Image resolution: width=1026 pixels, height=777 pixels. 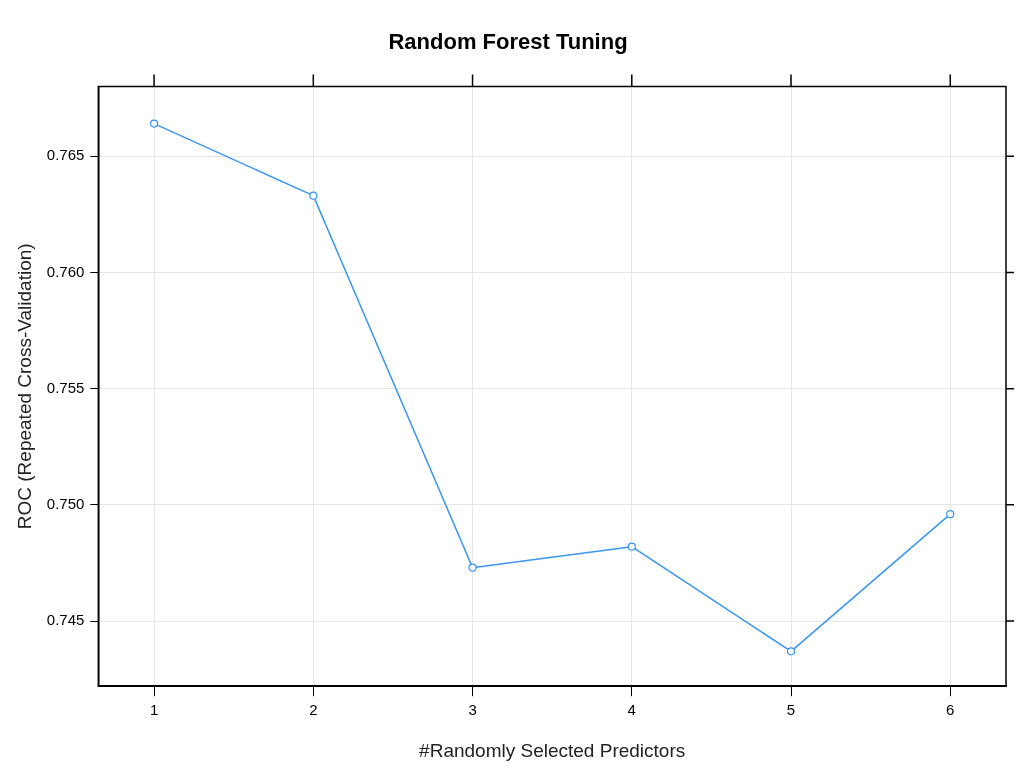 What do you see at coordinates (552, 750) in the screenshot?
I see `x-axis-title: #Randomly Selected Predictors` at bounding box center [552, 750].